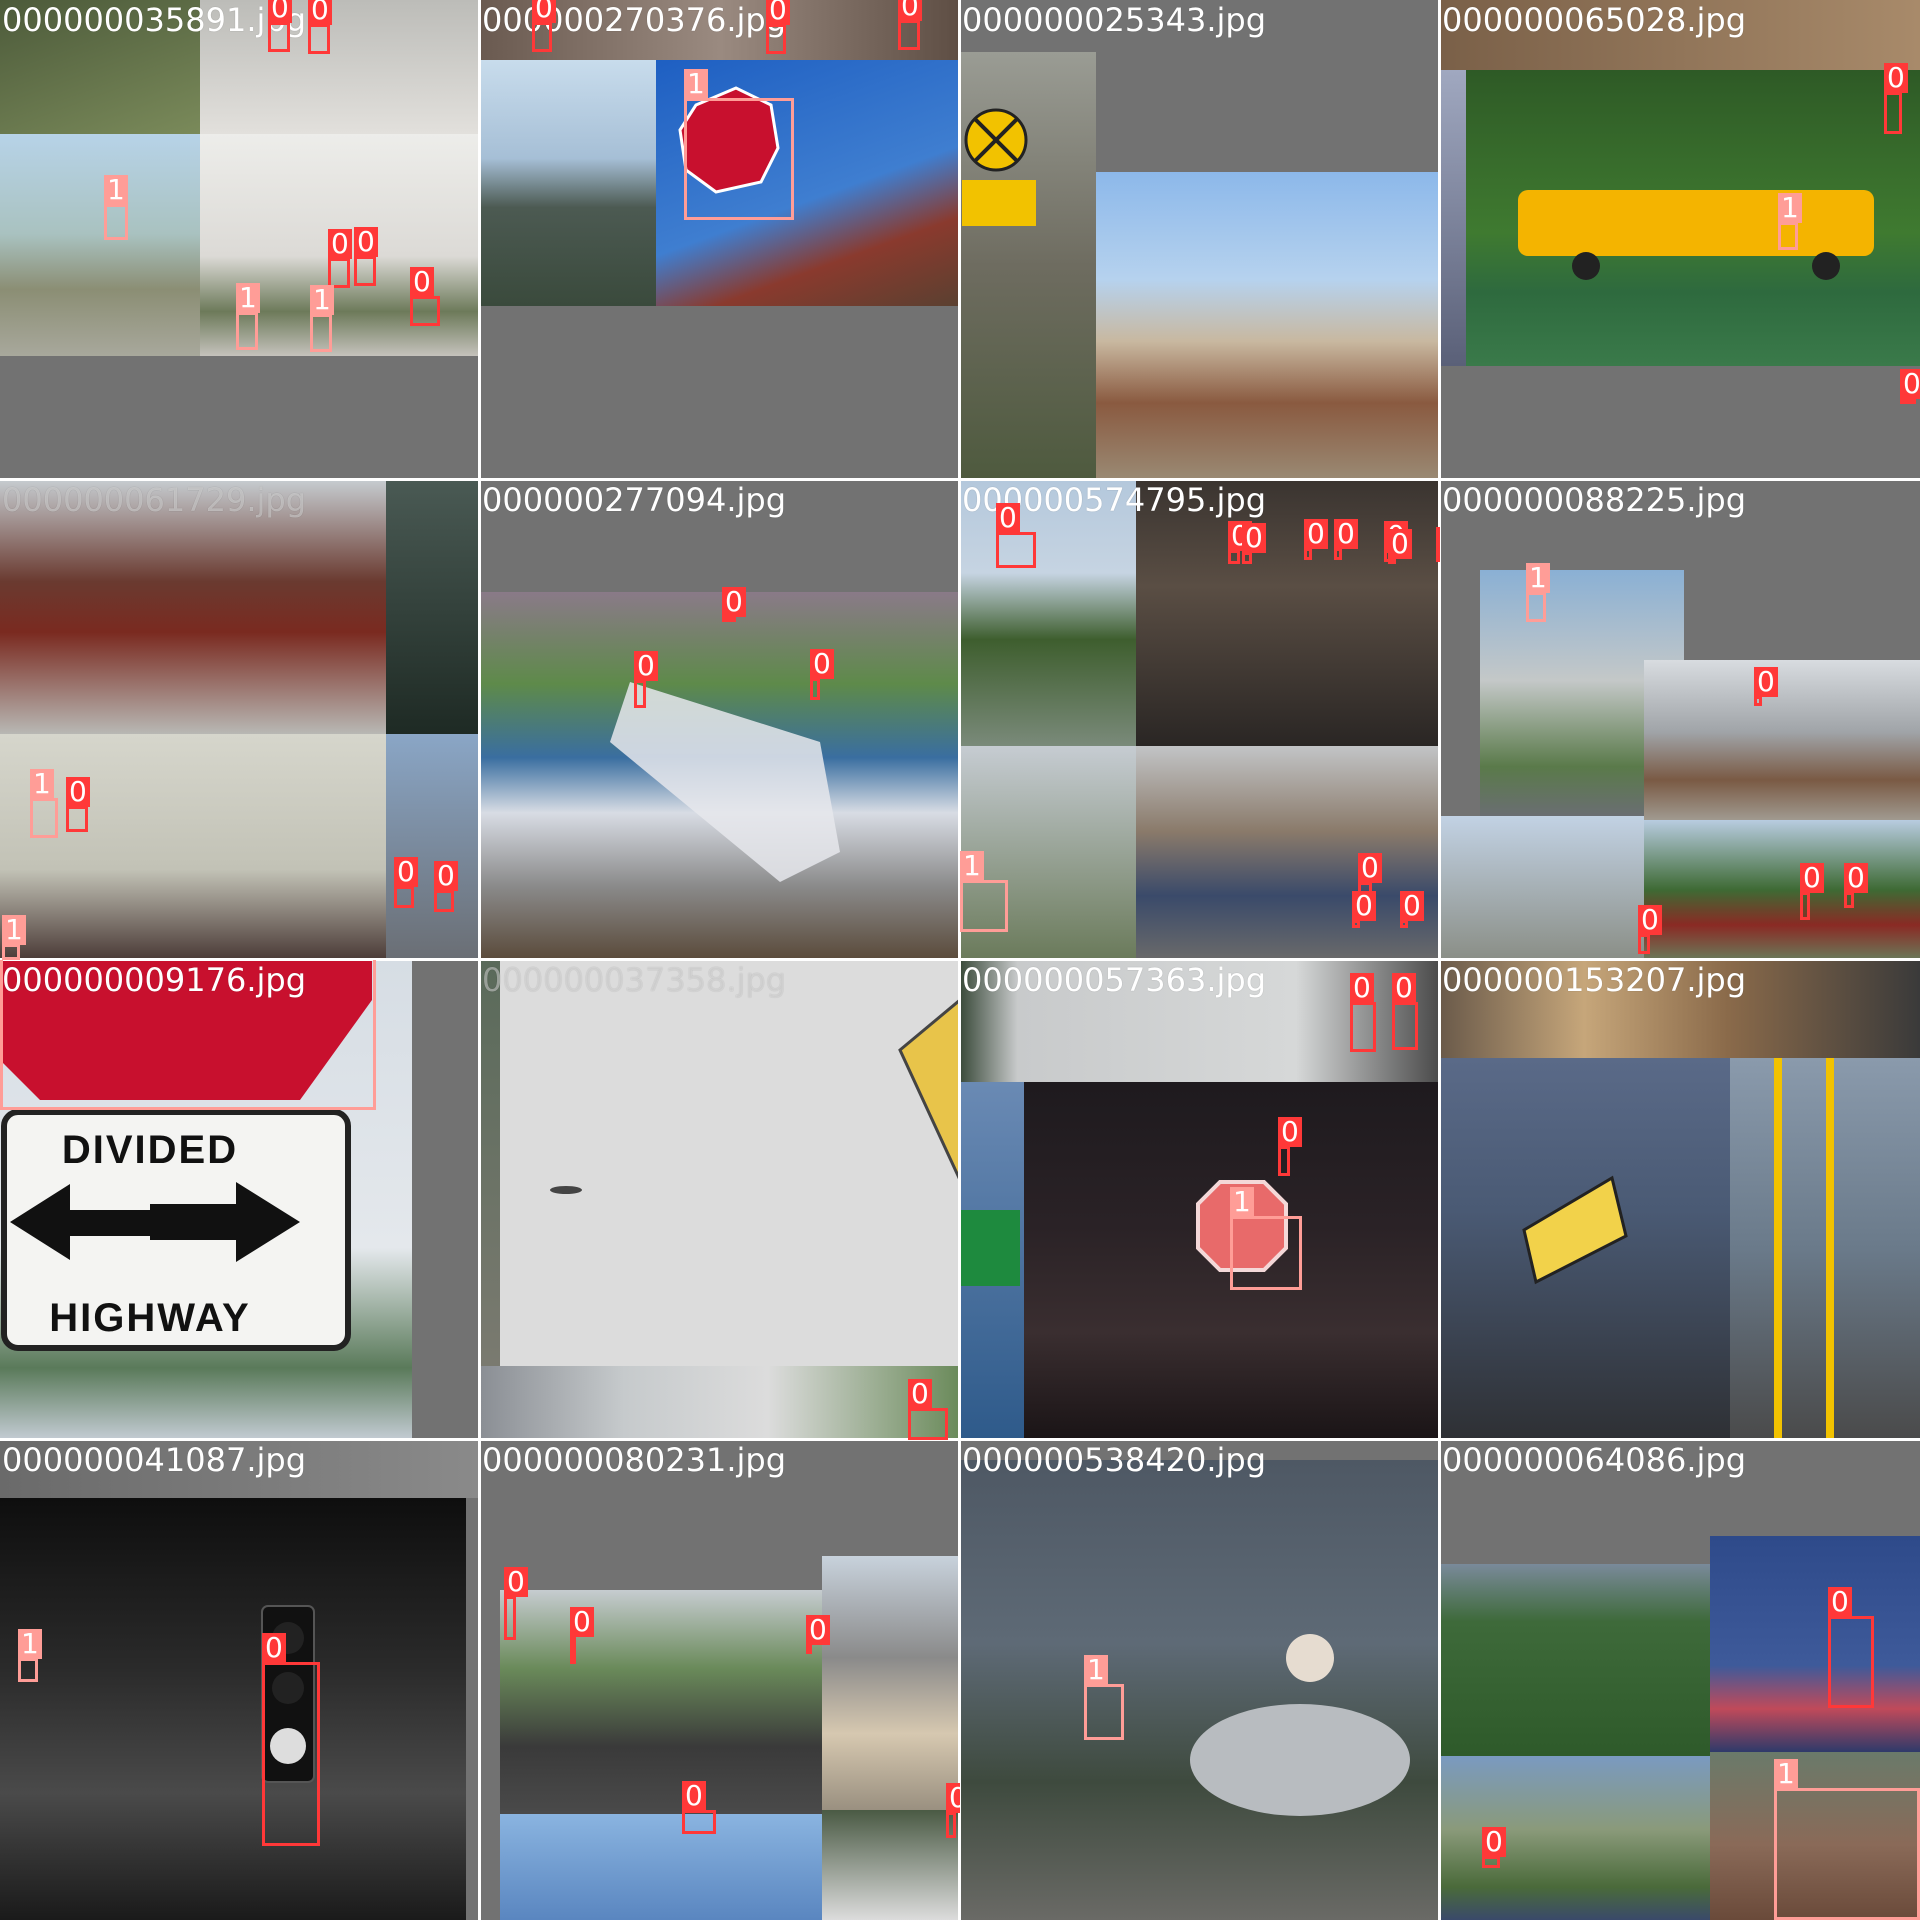 Image resolution: width=1920 pixels, height=1920 pixels. I want to click on photo-trees-crossing, so click(1048, 613).